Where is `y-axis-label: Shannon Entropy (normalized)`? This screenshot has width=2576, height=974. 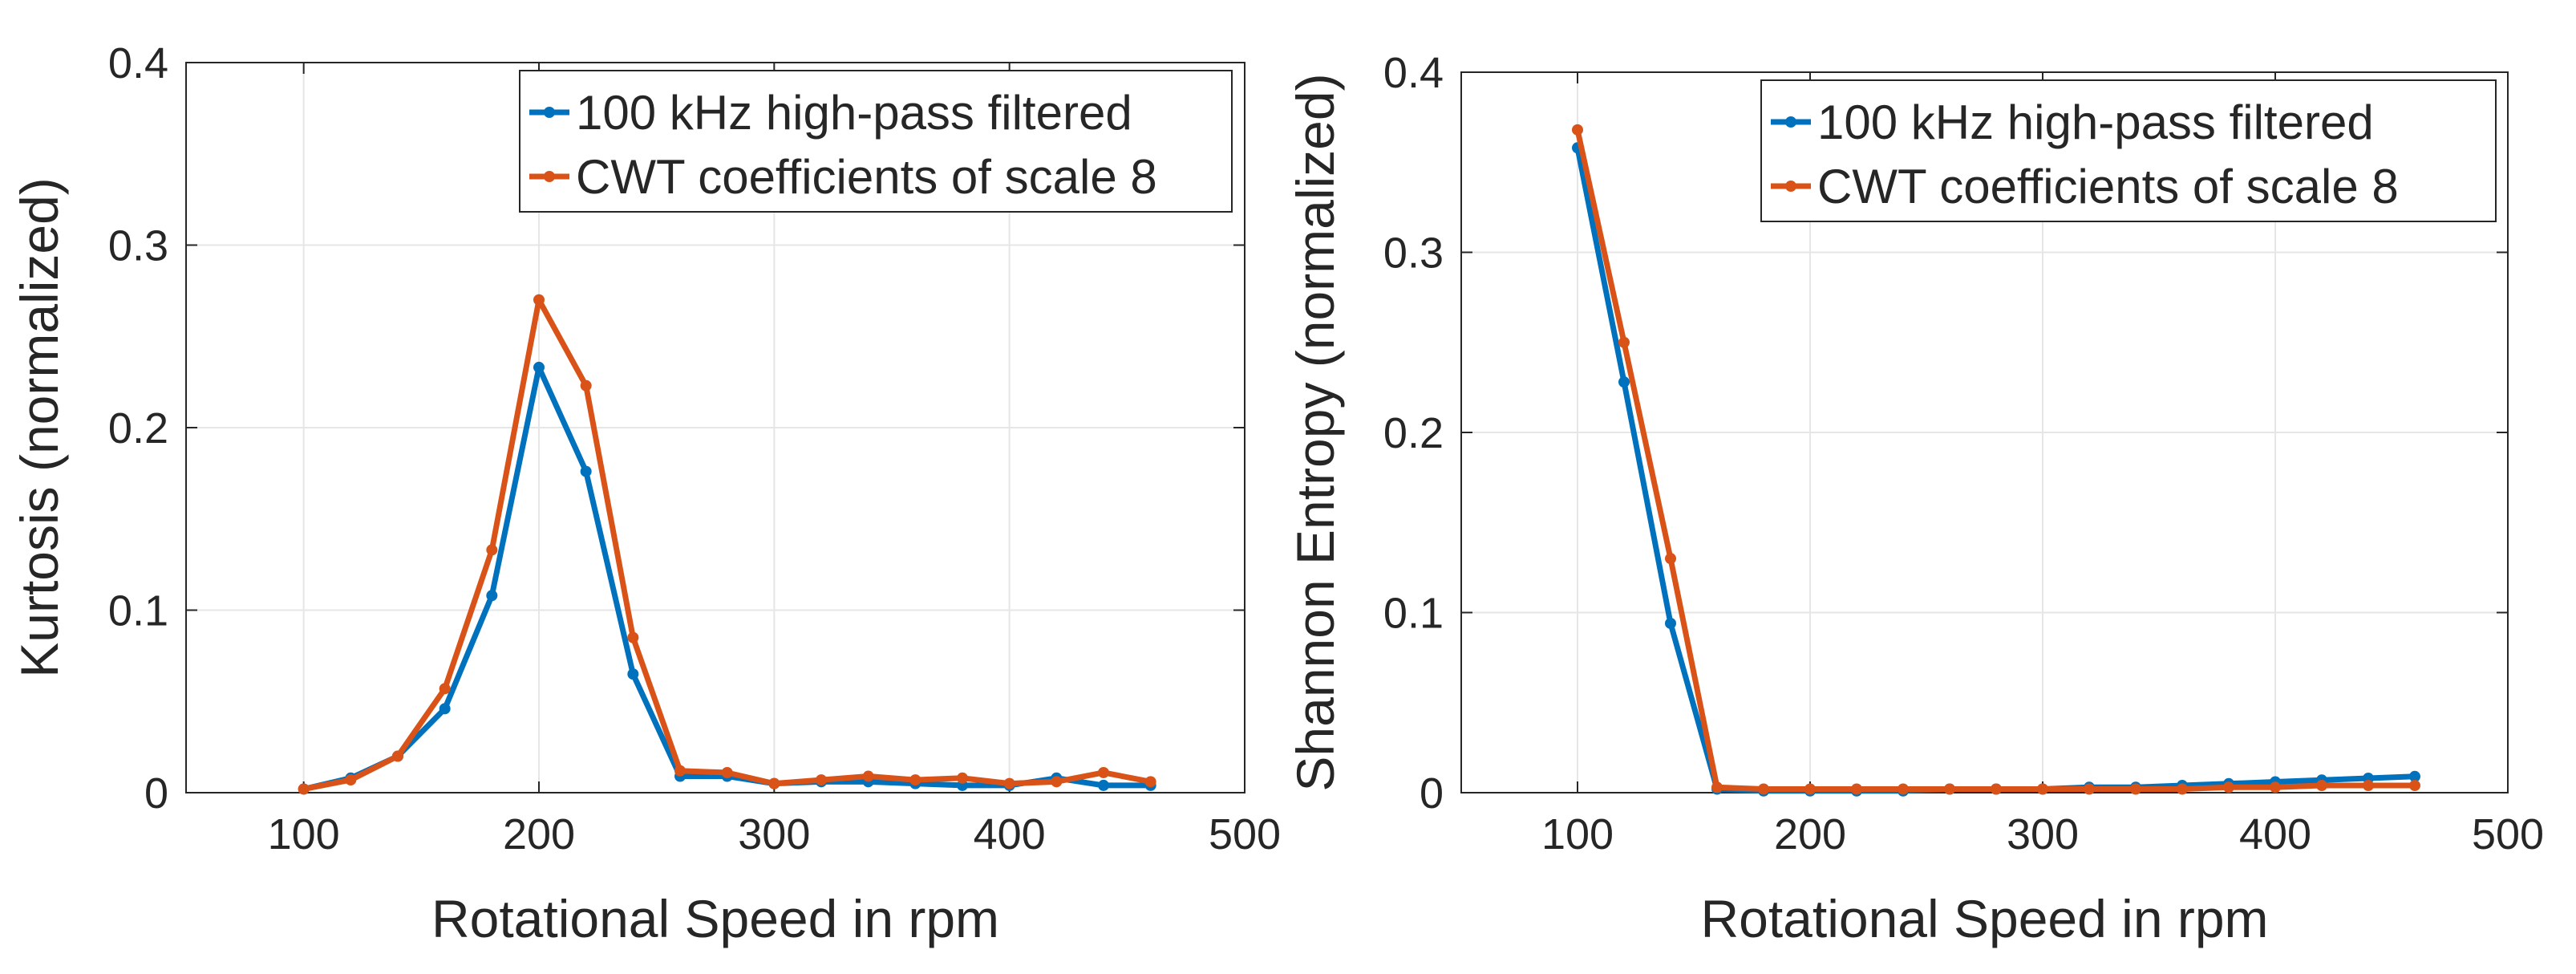 y-axis-label: Shannon Entropy (normalized) is located at coordinates (1315, 432).